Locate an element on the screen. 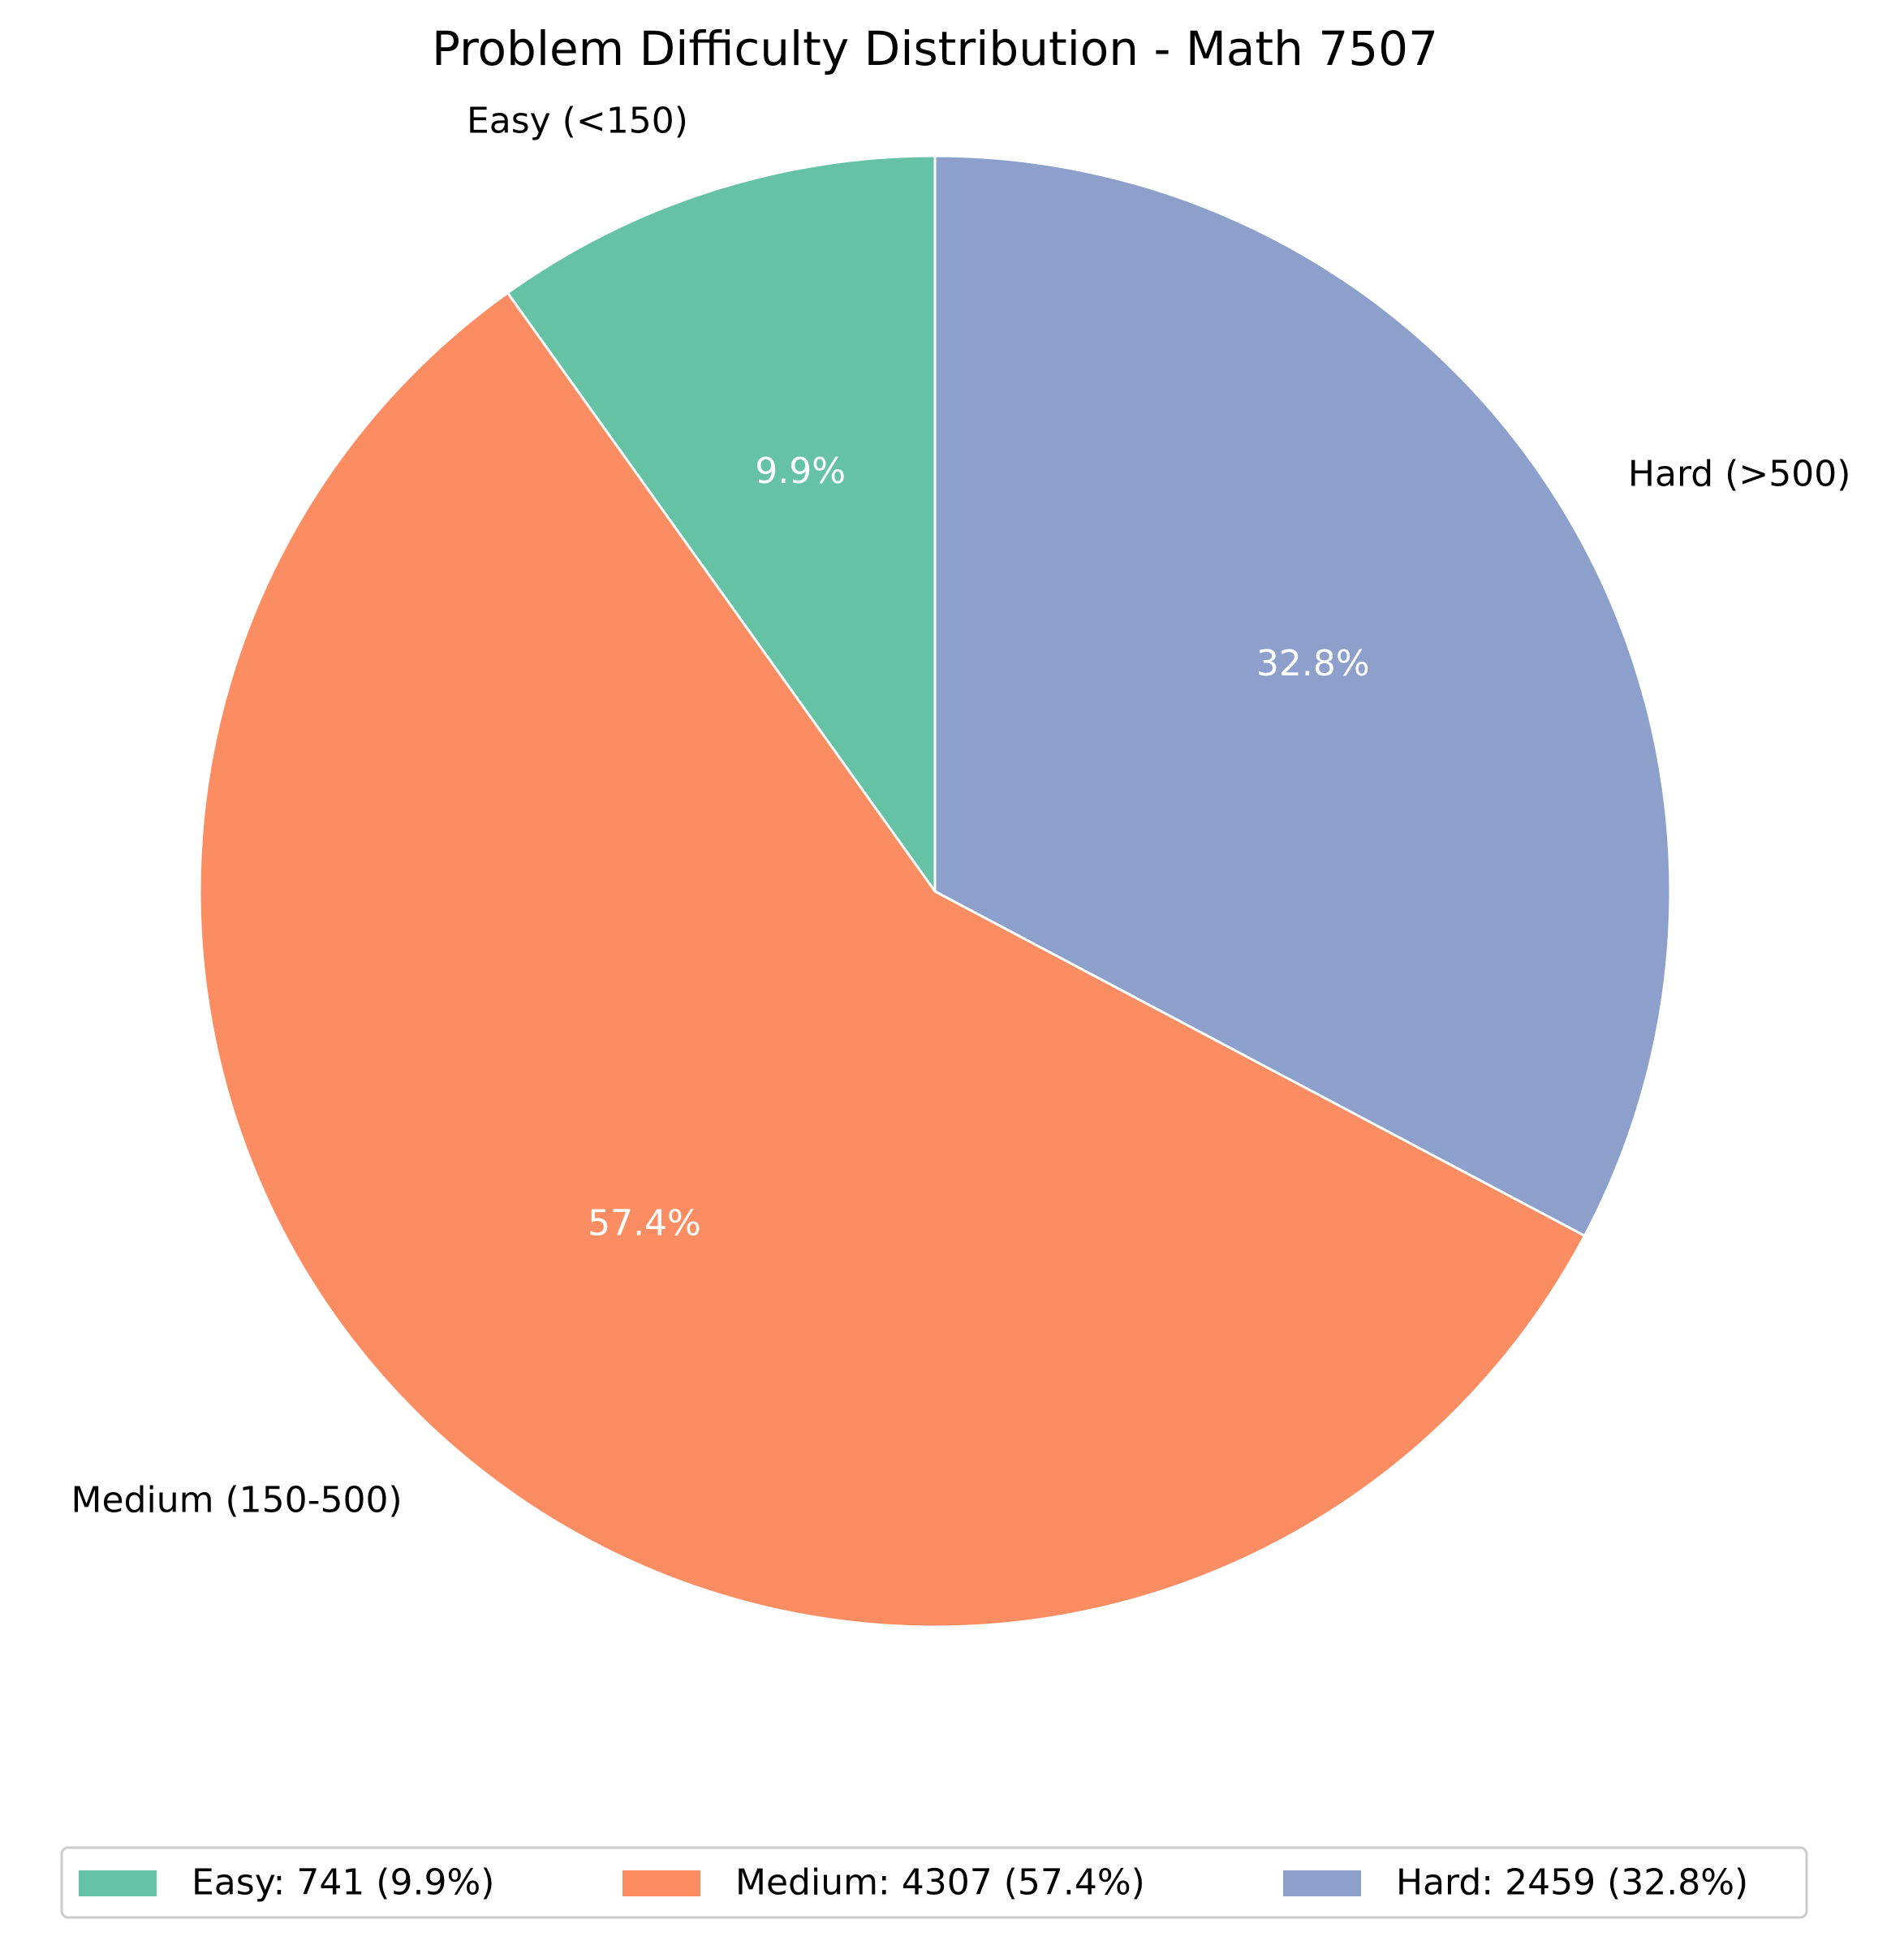 This screenshot has width=1904, height=1941. legend-label-easy: Easy: 741 (9.9%) is located at coordinates (343, 1883).